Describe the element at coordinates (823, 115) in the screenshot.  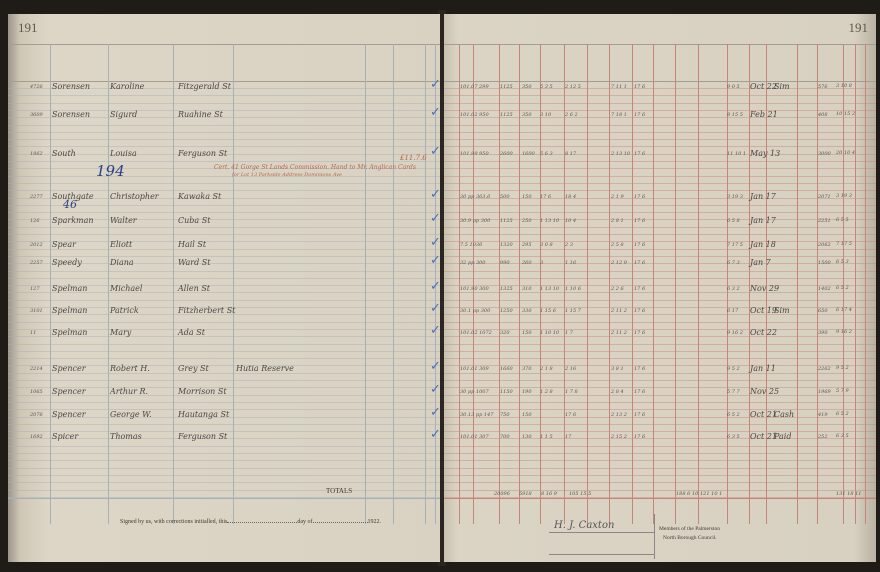
I see `receipt-number: 408` at that location.